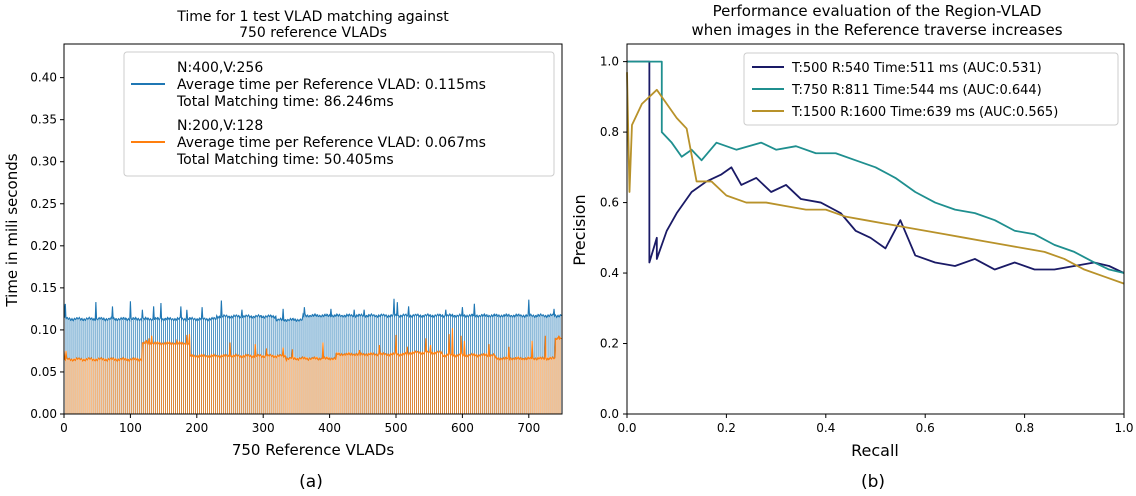 This screenshot has width=1136, height=496. What do you see at coordinates (43, 246) in the screenshot?
I see `chart-a-ytick-label-4: 0.20` at bounding box center [43, 246].